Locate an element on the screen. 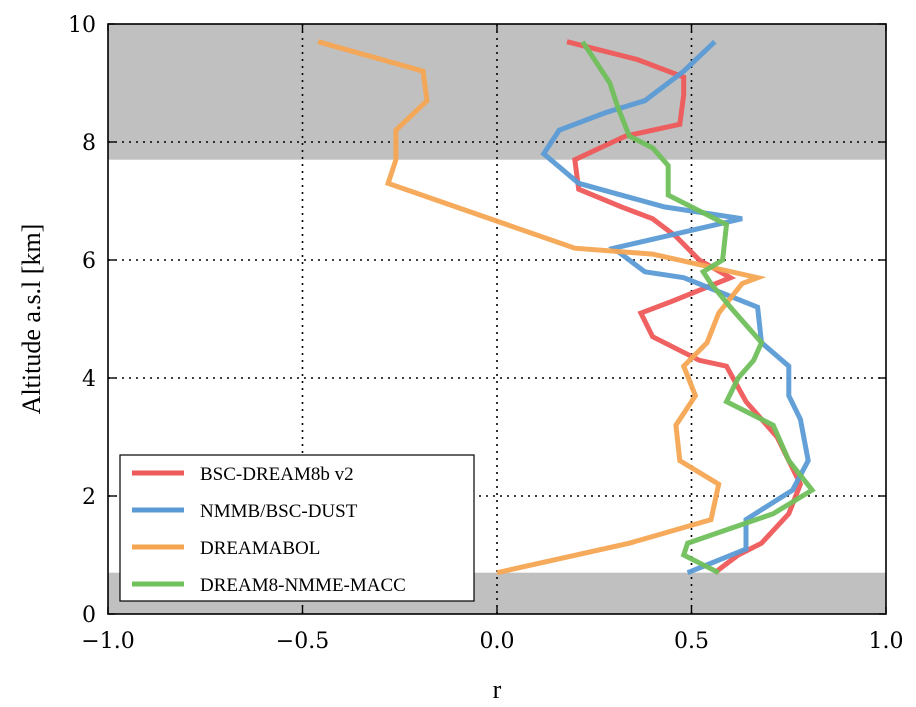 The height and width of the screenshot is (707, 916). legend-label-1: NMMB/BSC-DUST is located at coordinates (279, 511).